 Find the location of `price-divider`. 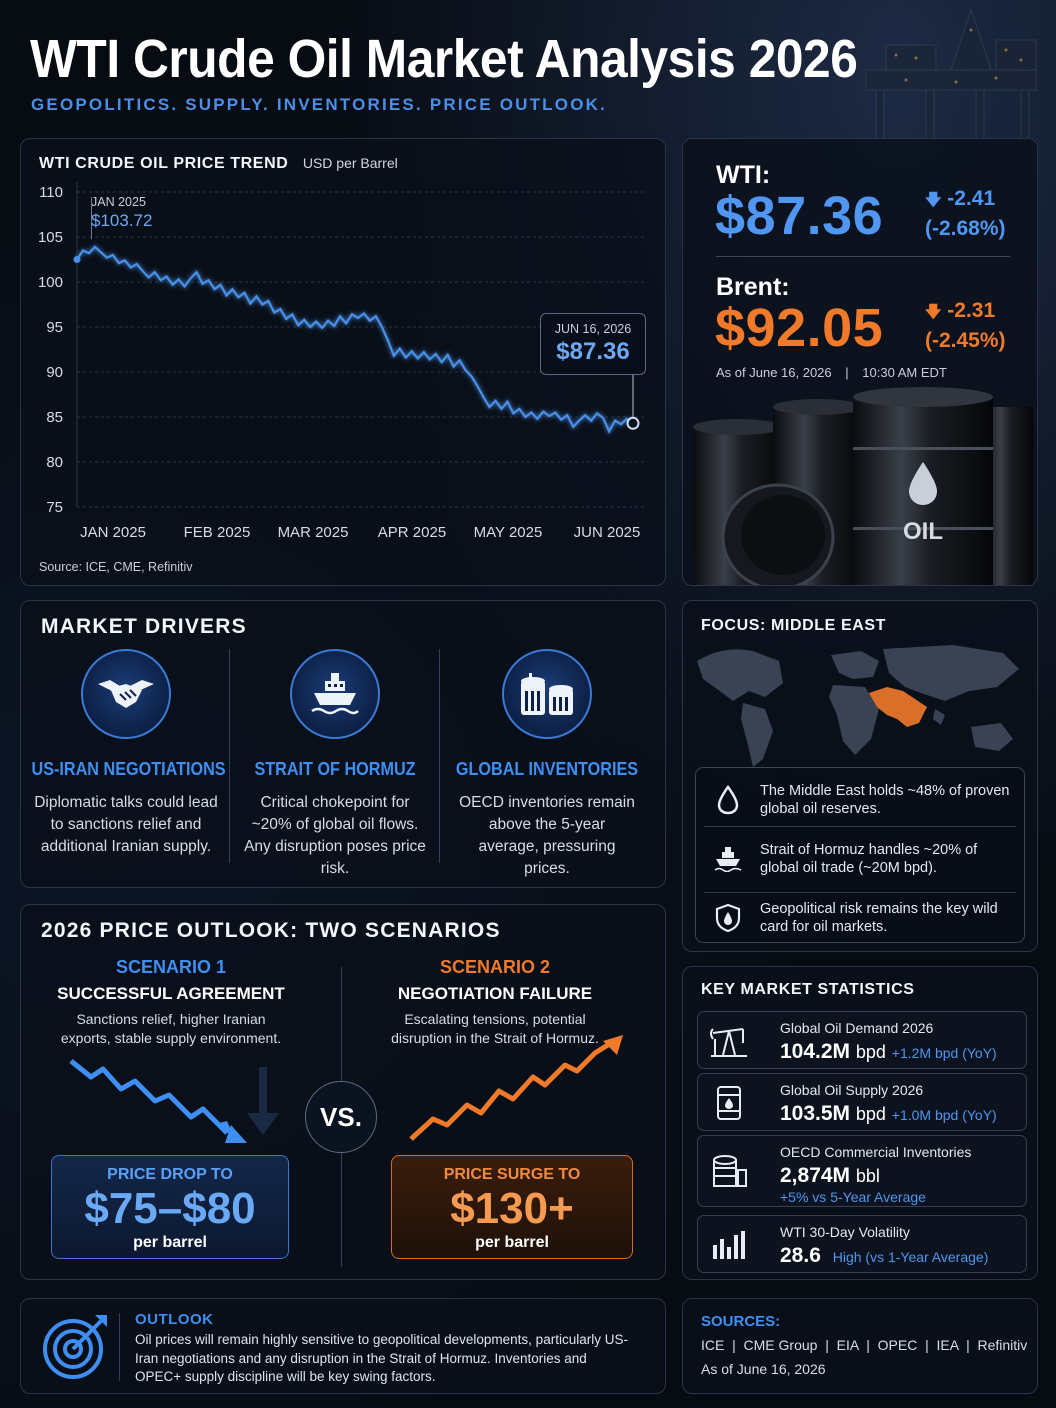

price-divider is located at coordinates (863, 256).